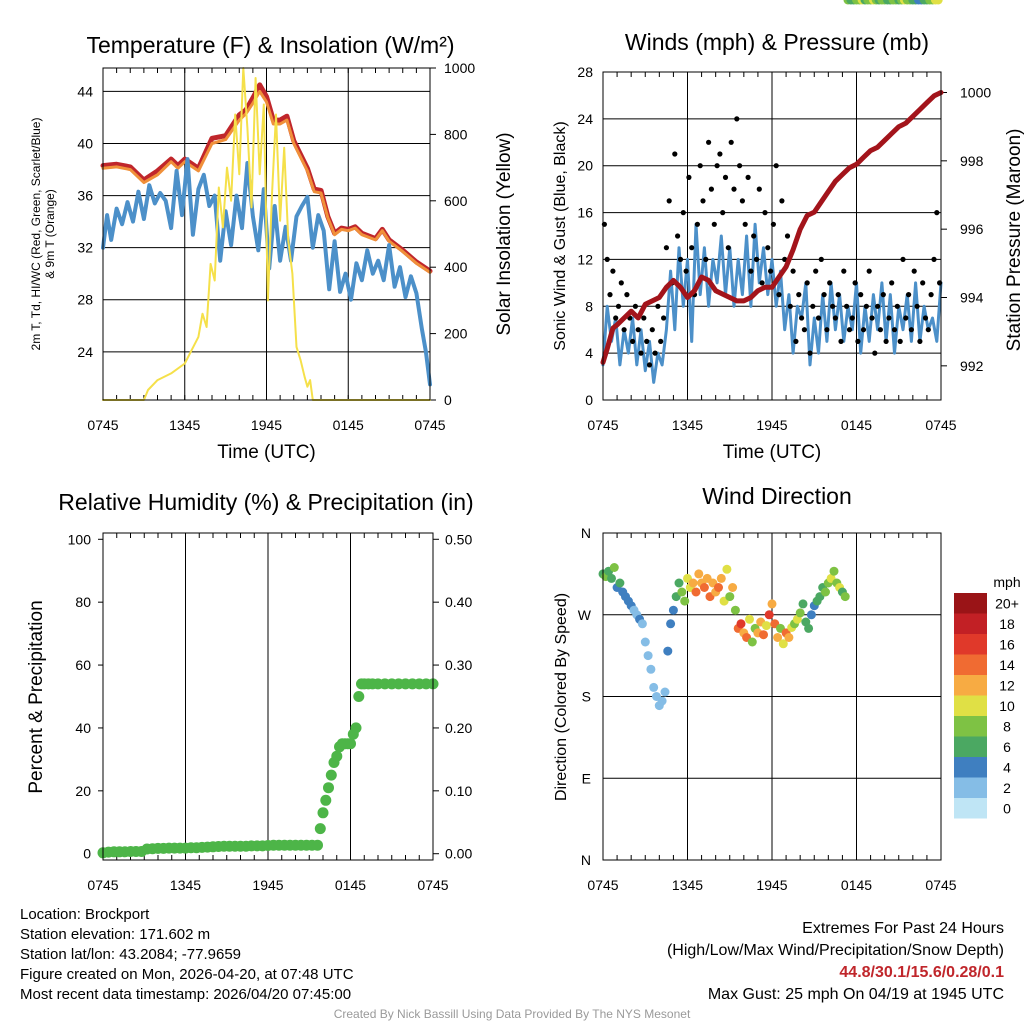  What do you see at coordinates (131, 954) in the screenshot?
I see `latlon-text: Station lat/lon: 43.2084; -77.9659` at bounding box center [131, 954].